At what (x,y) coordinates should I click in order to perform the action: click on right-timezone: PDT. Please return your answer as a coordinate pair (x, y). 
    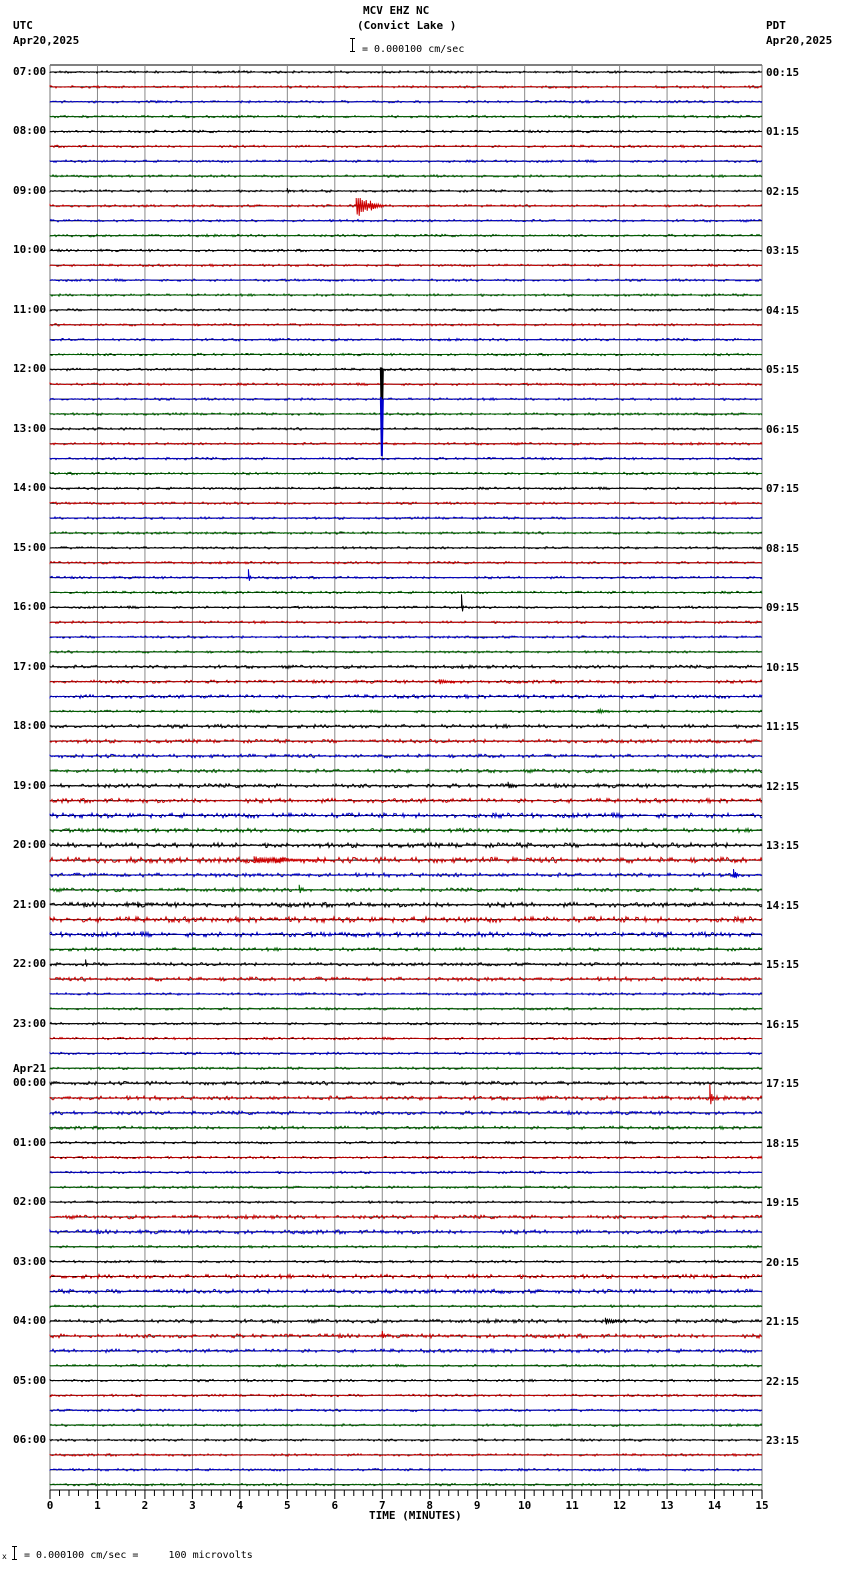
    Looking at the image, I should click on (776, 25).